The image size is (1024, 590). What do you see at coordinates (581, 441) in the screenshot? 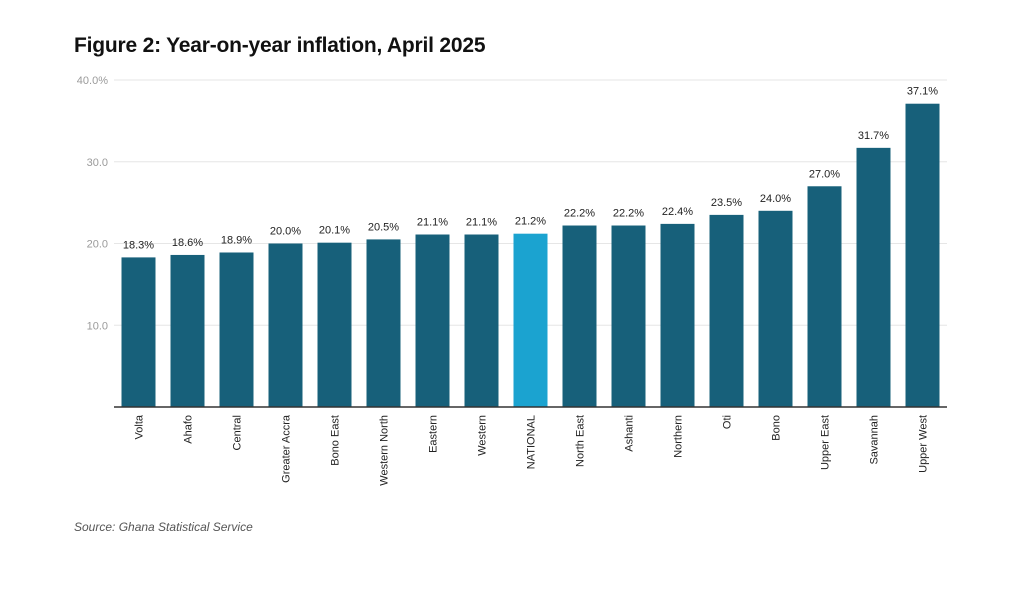
I see `x-tick-label: North East` at bounding box center [581, 441].